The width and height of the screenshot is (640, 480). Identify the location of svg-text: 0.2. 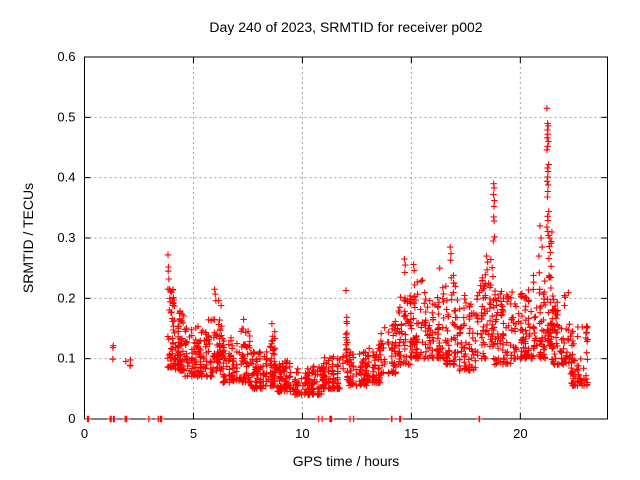
(66, 297).